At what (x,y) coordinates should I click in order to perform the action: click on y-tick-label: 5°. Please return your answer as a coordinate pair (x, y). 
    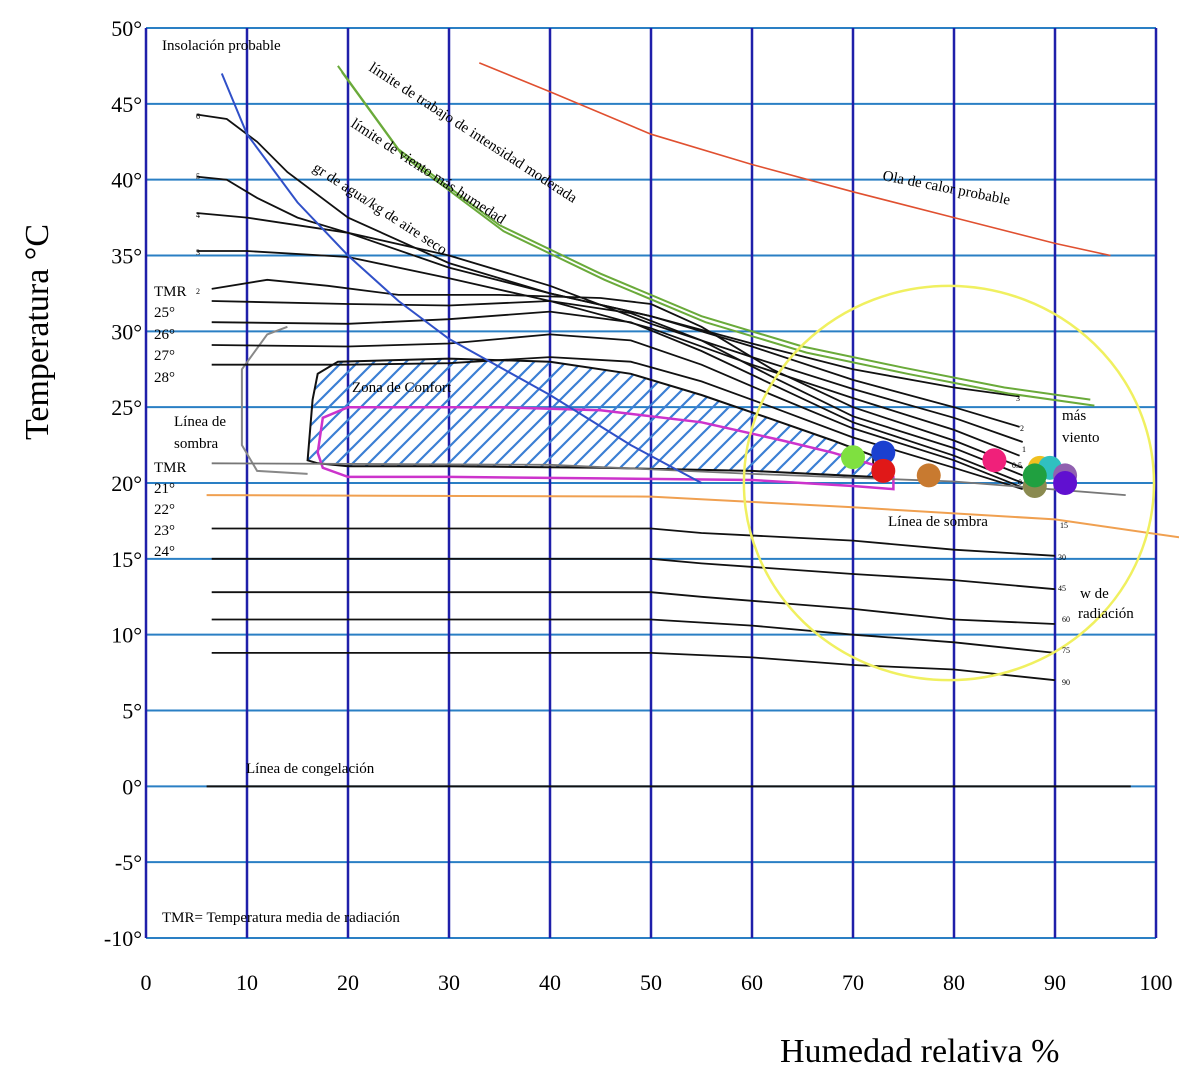
    Looking at the image, I should click on (132, 711).